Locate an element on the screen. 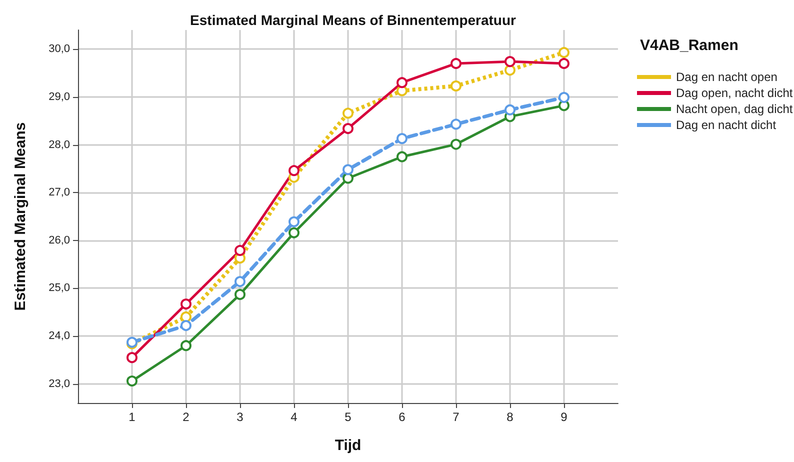 The height and width of the screenshot is (462, 794). y-tick-label: 25,0 is located at coordinates (59, 288).